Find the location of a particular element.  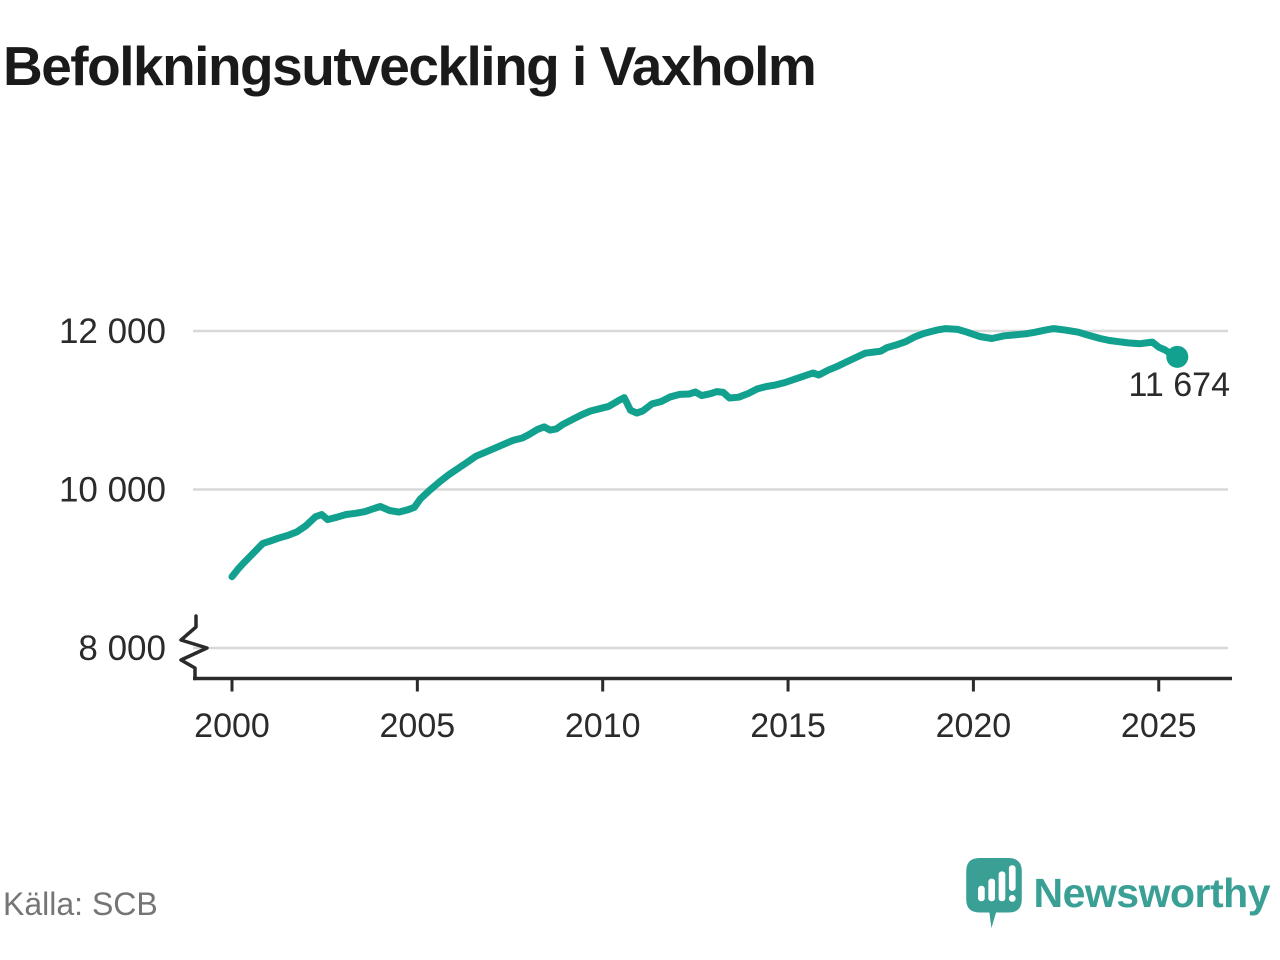

logo-bar-small is located at coordinates (981, 893).